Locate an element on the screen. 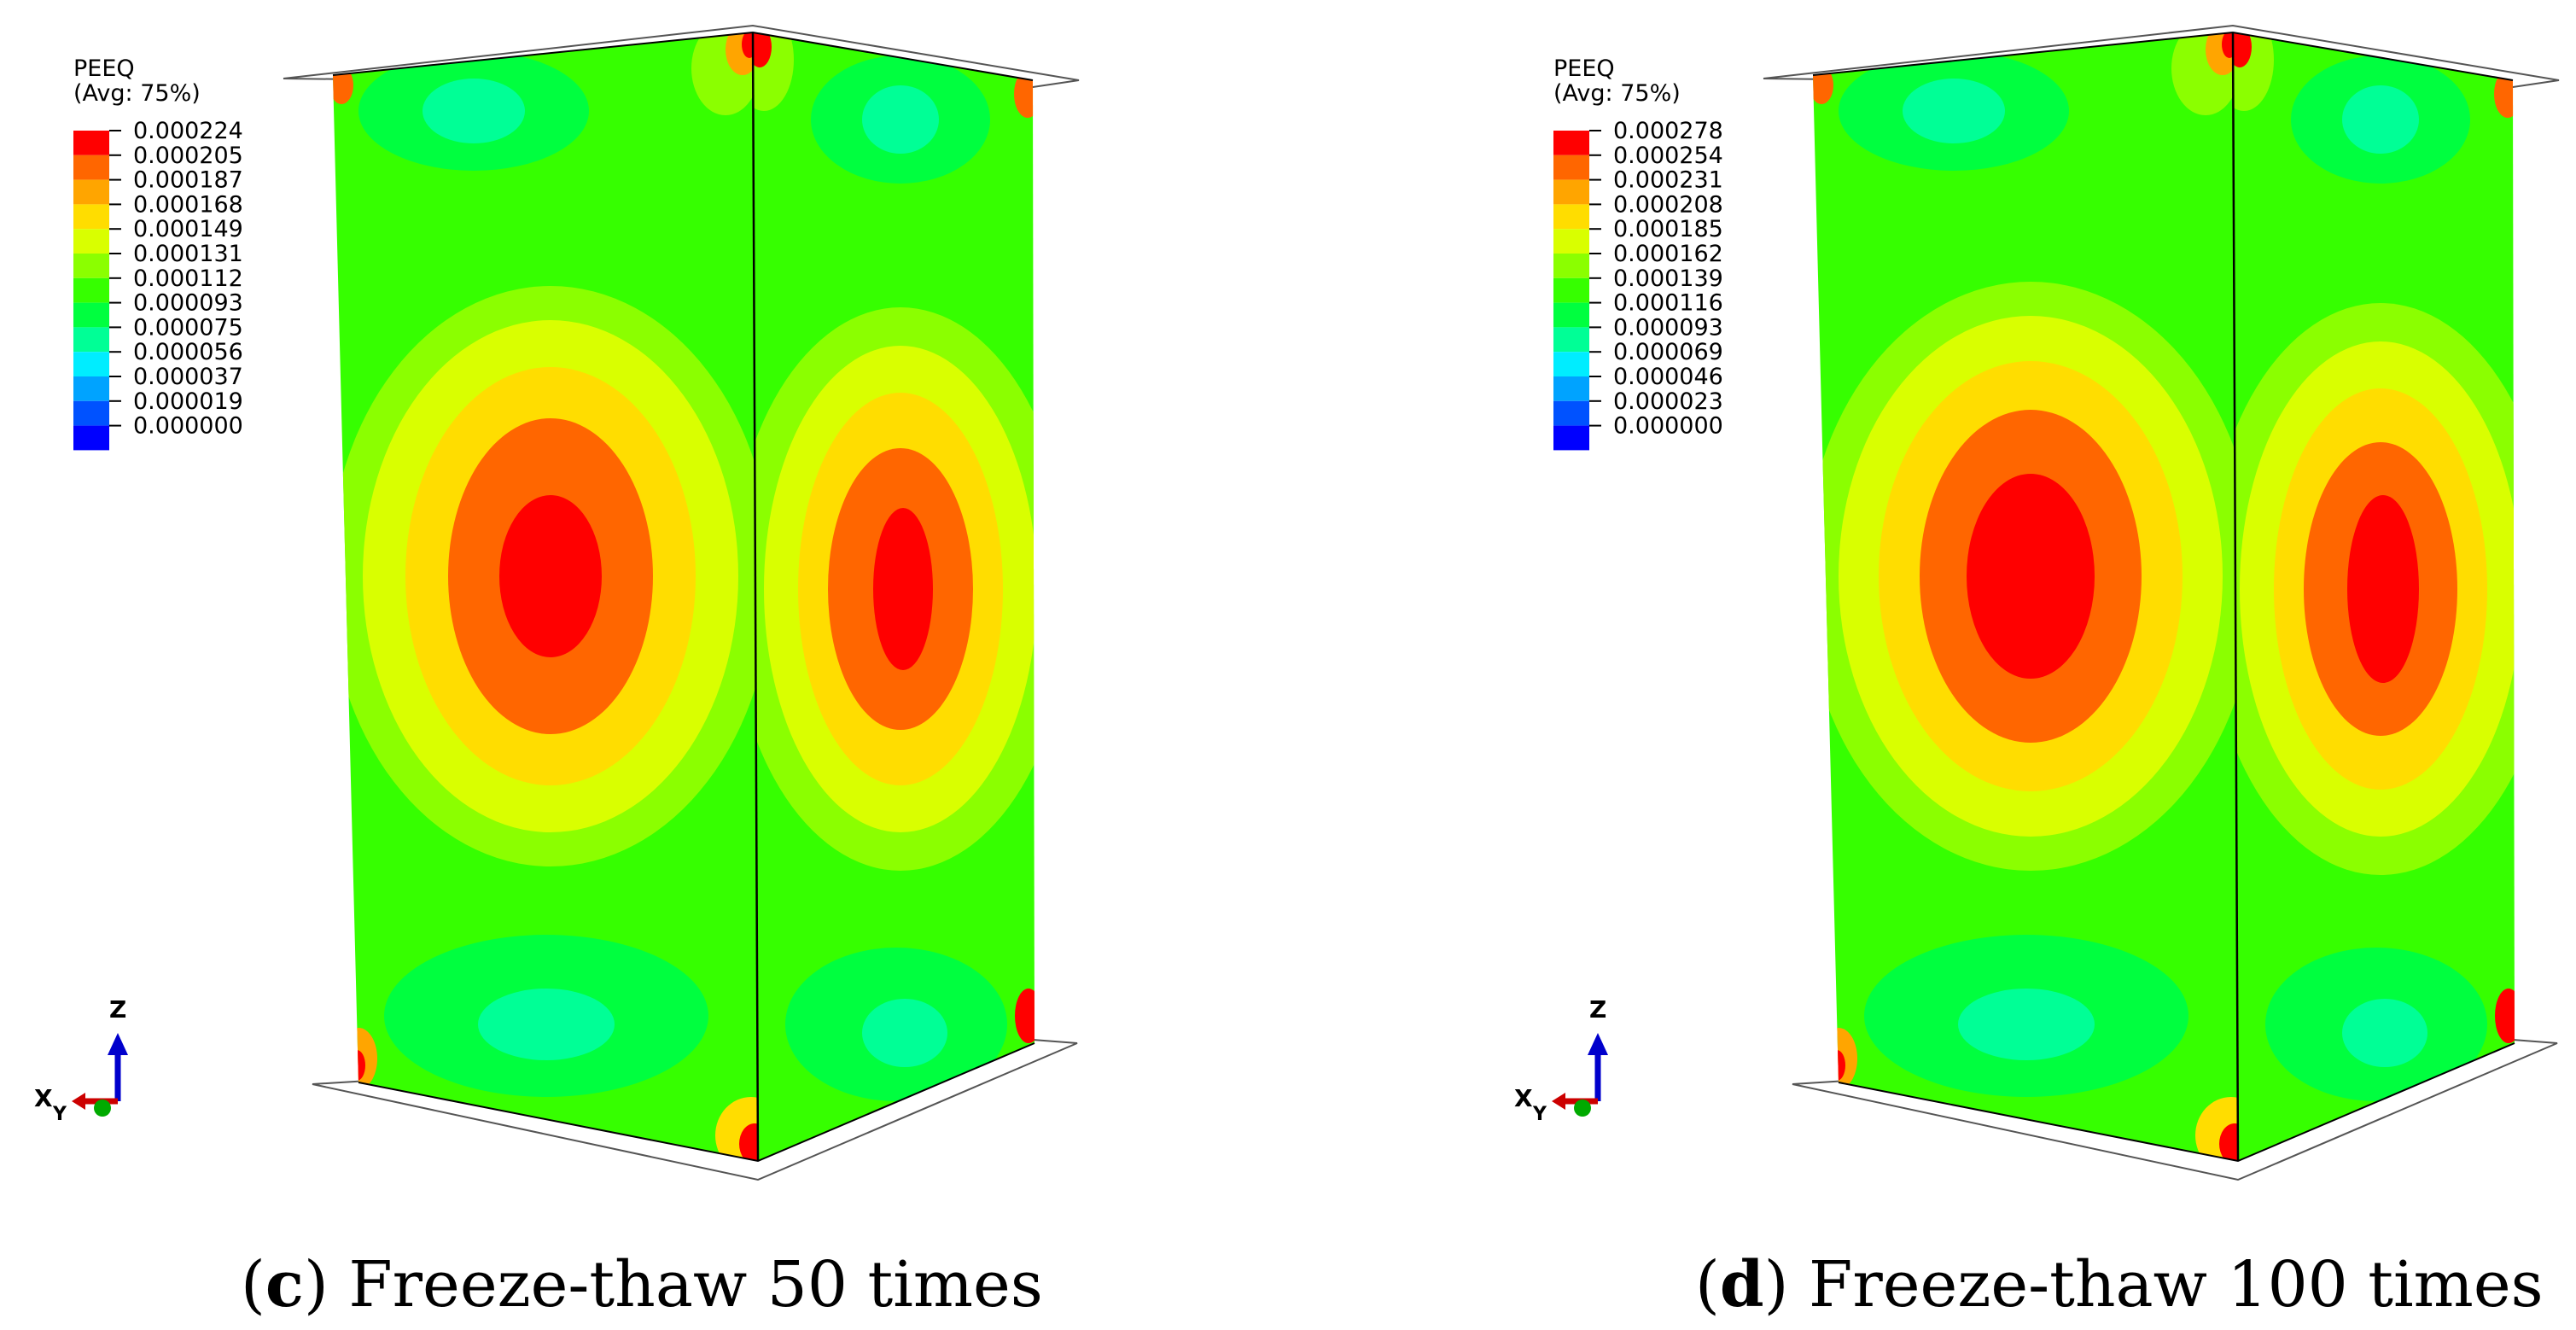  caption-d: (d) Freeze-thaw 100 times is located at coordinates (2119, 1284).